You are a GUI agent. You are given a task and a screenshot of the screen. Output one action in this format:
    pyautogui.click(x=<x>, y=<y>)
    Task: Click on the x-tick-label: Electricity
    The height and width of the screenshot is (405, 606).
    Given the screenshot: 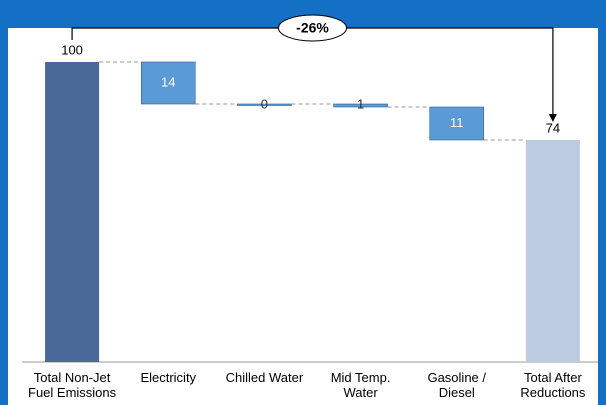 What is the action you would take?
    pyautogui.click(x=168, y=377)
    